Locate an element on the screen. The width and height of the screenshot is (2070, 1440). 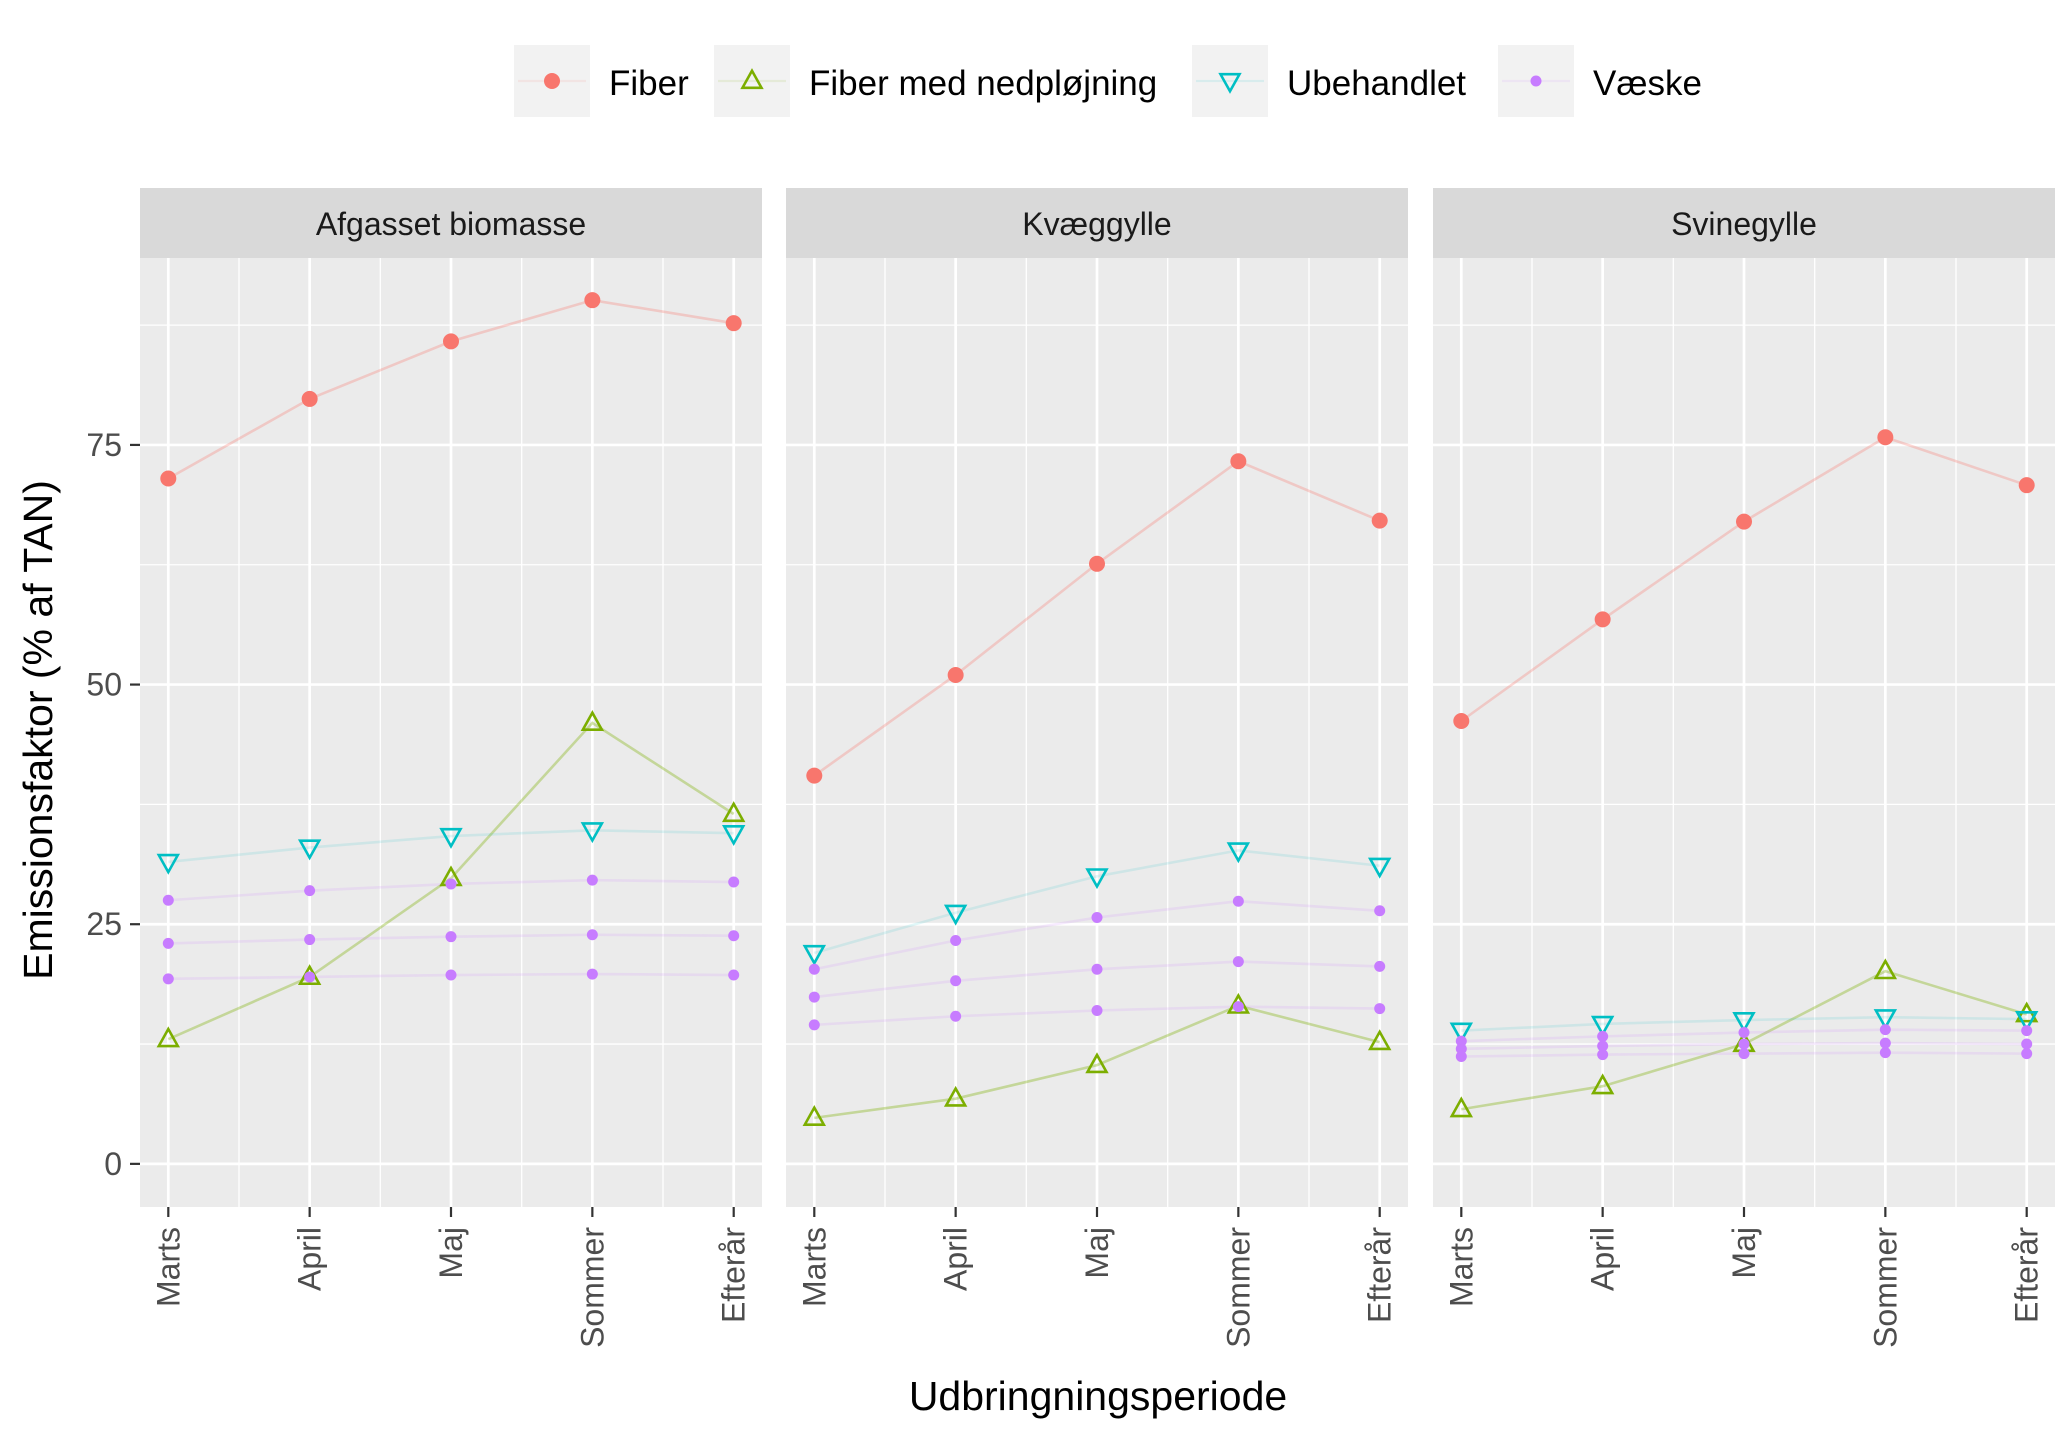
y-axis-title: Emissionsfaktor (% af TAN) is located at coordinates (38, 730).